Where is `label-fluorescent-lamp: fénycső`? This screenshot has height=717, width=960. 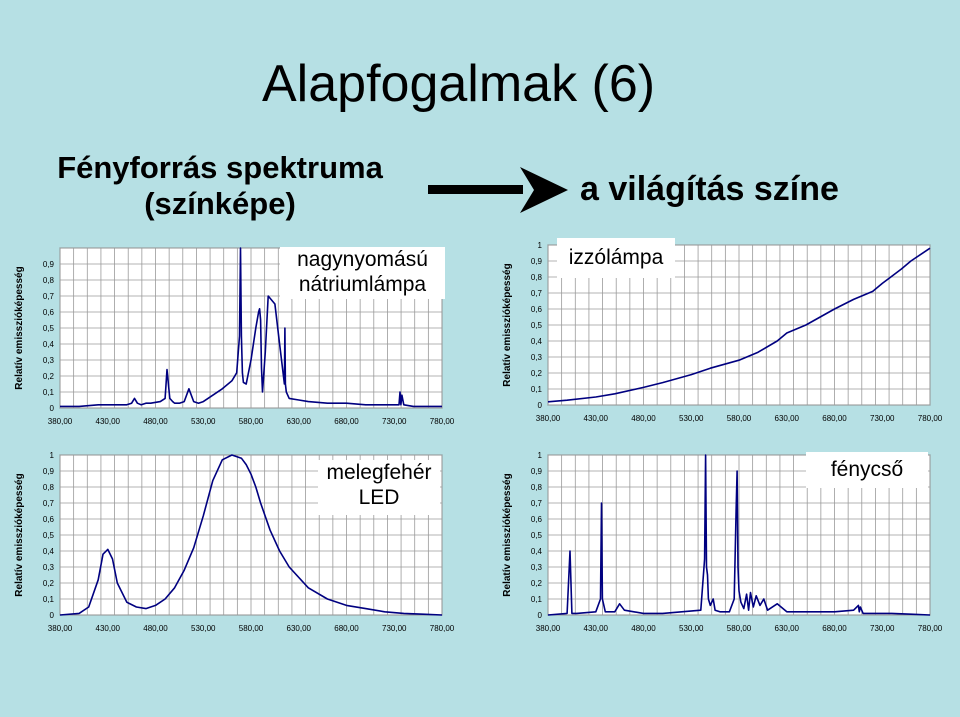 label-fluorescent-lamp: fénycső is located at coordinates (867, 470).